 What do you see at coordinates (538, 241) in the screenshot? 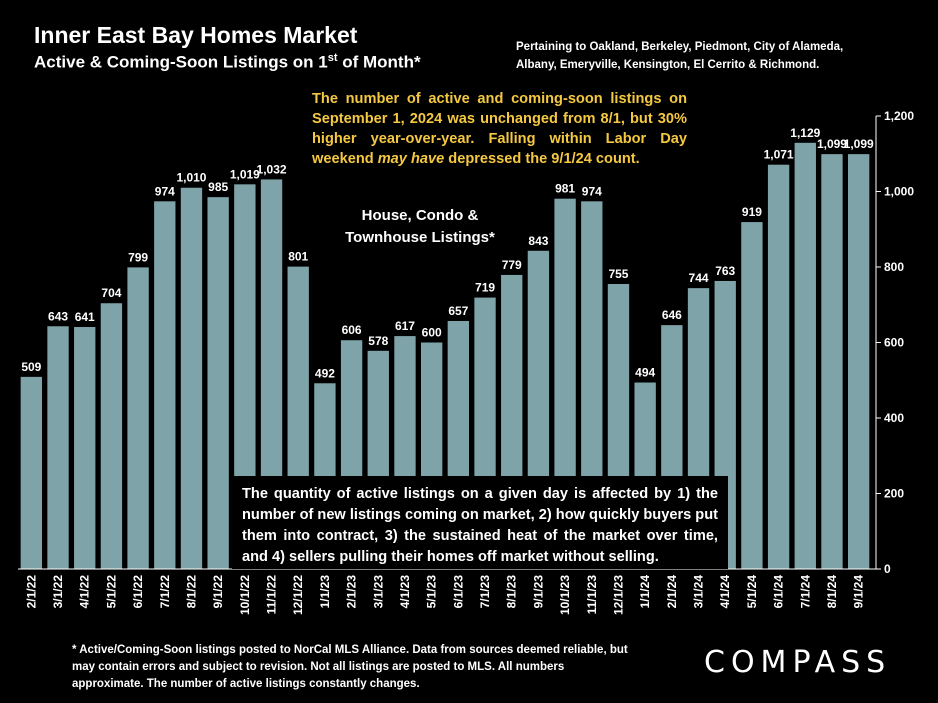
I see `data-label: 843` at bounding box center [538, 241].